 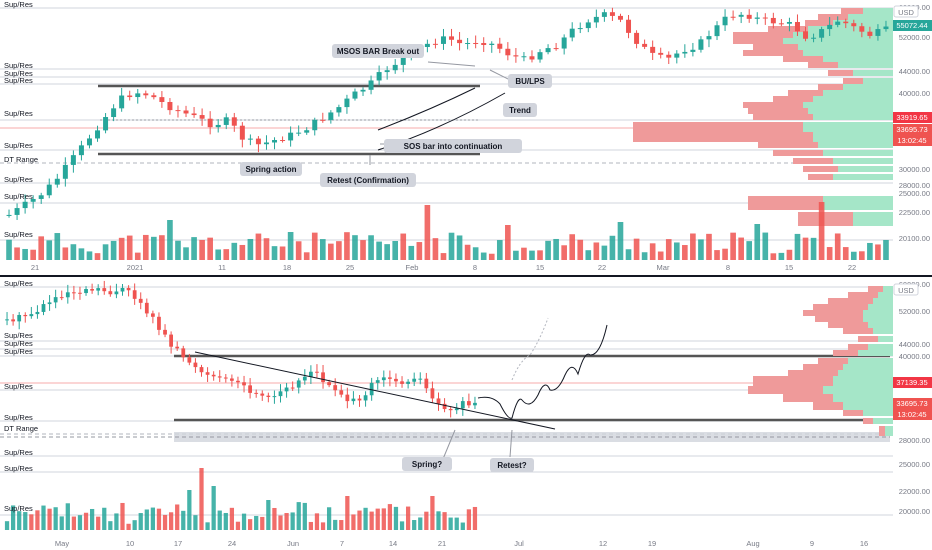 I want to click on panel-1-annotation-text: Spring action, so click(x=270, y=169).